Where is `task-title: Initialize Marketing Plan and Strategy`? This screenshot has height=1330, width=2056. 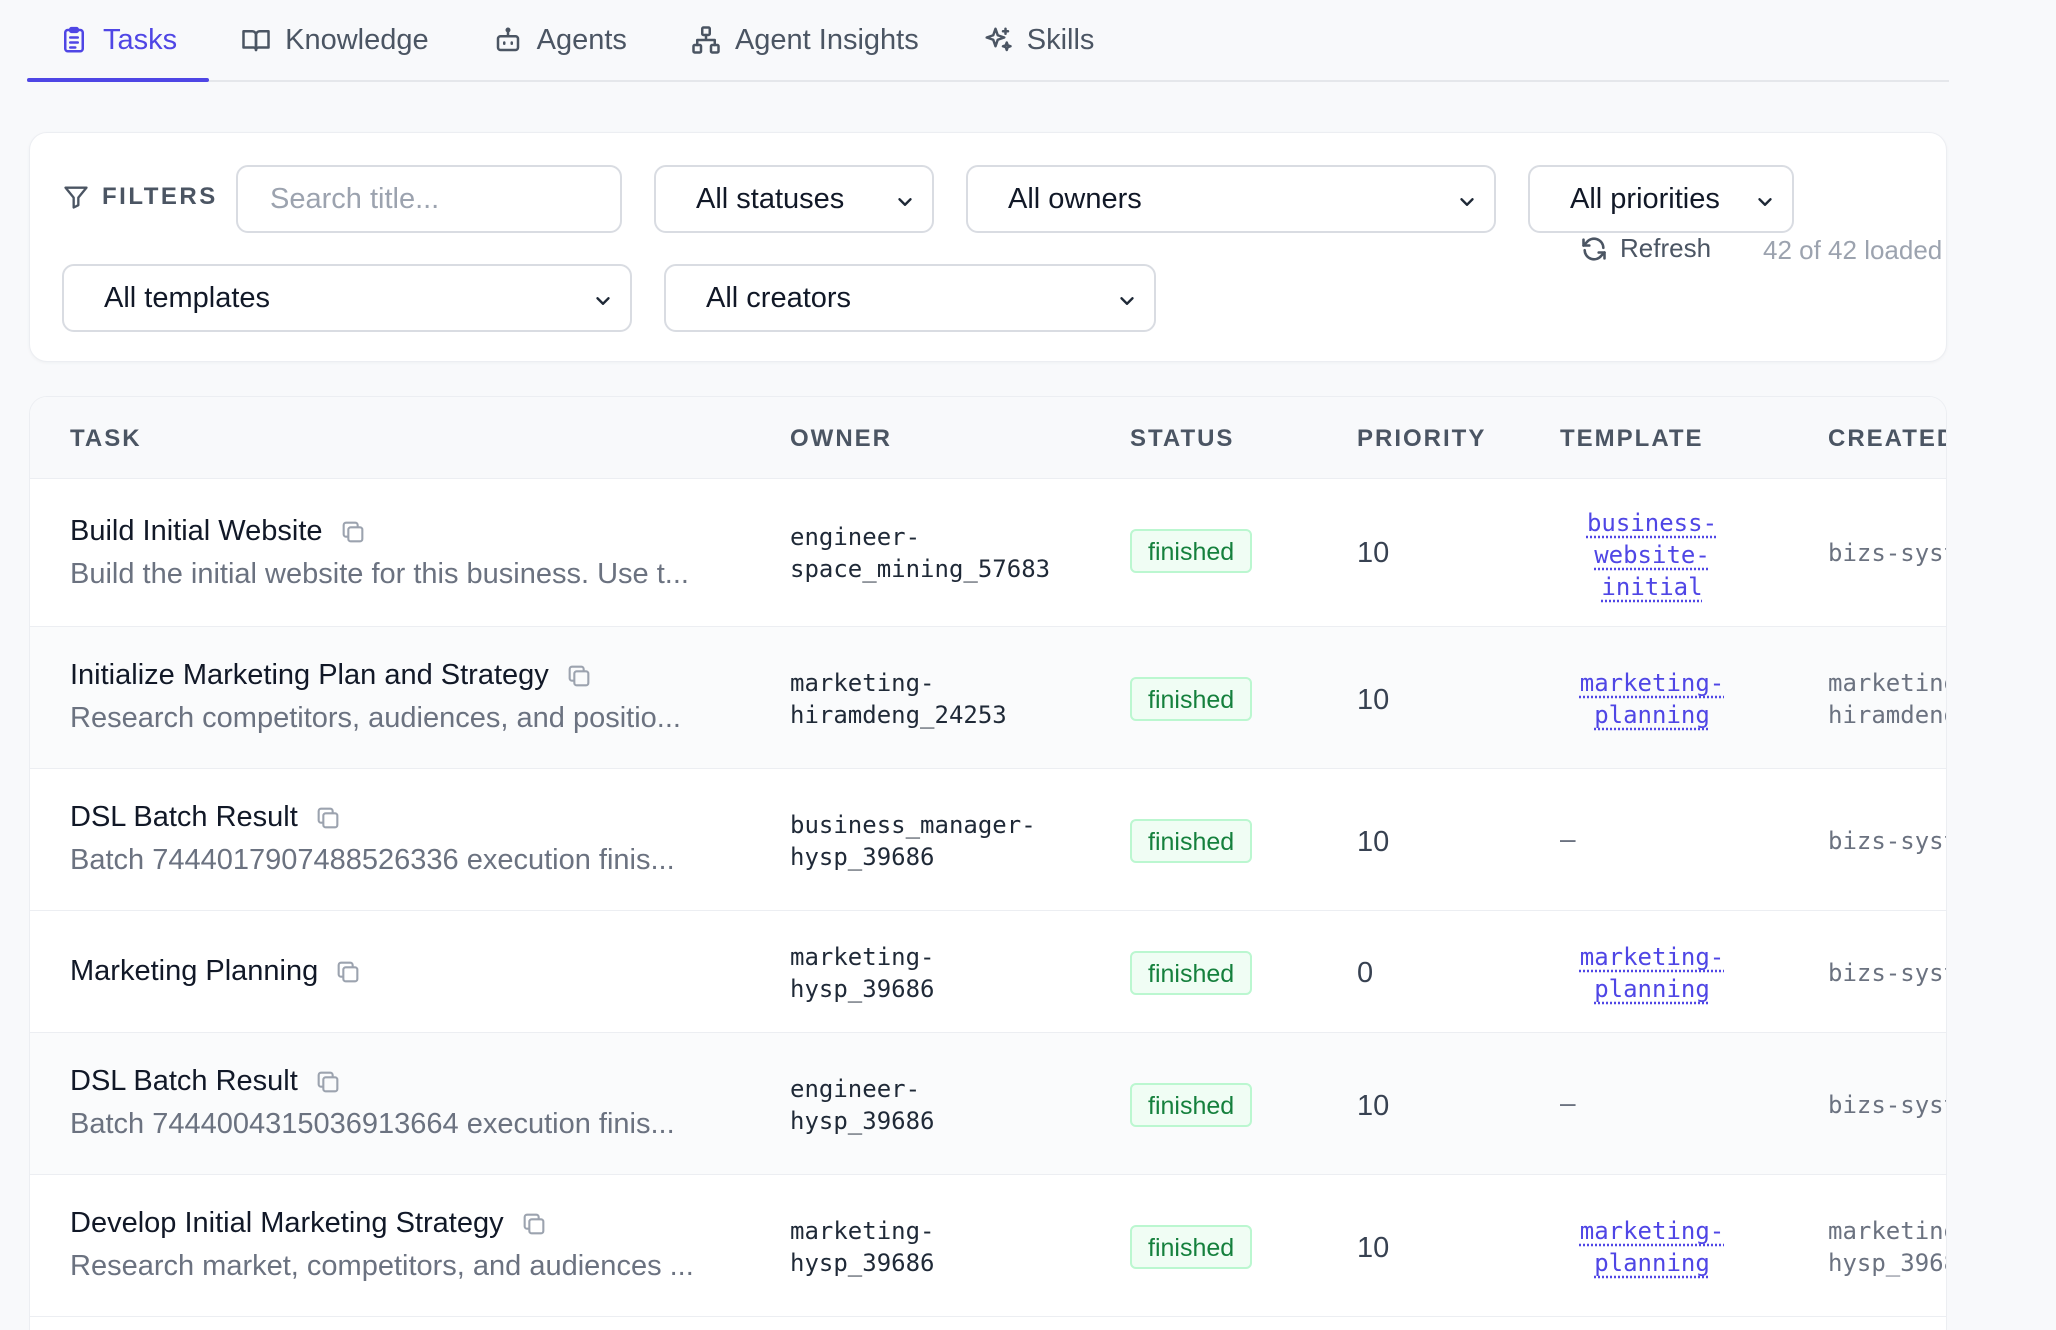 task-title: Initialize Marketing Plan and Strategy is located at coordinates (375, 675).